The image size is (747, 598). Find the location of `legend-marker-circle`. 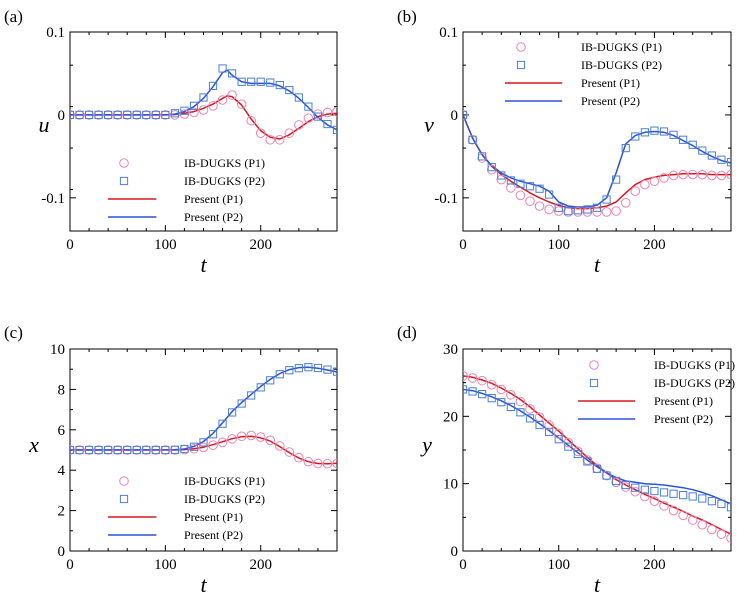

legend-marker-circle is located at coordinates (594, 365).